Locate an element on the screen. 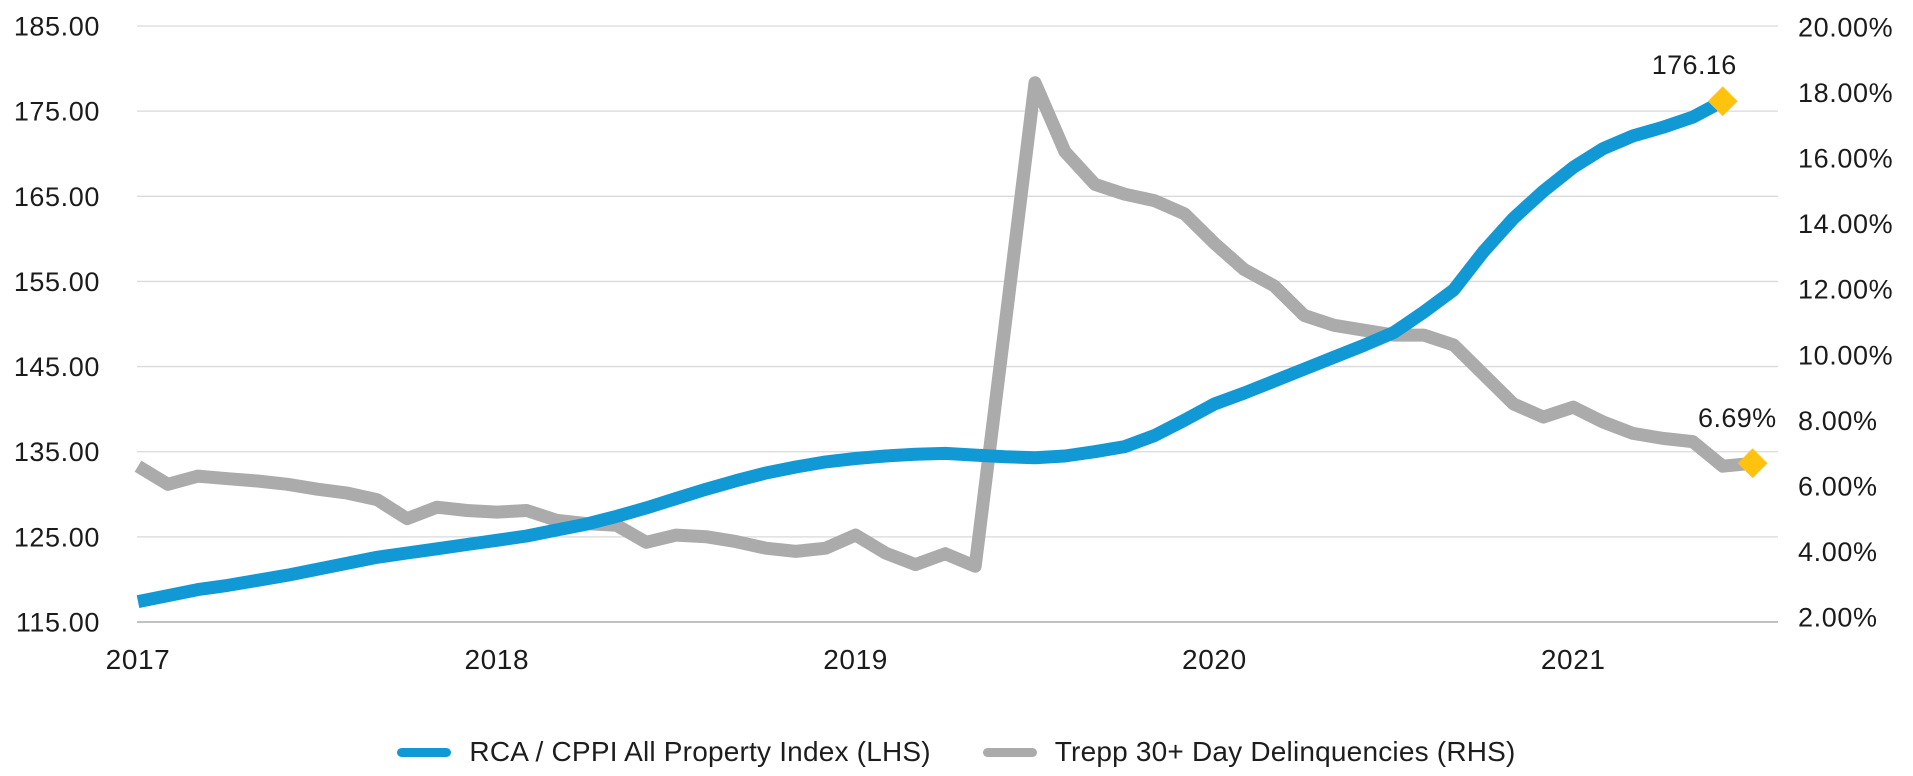  left-axis-tick-label: 155.00 is located at coordinates (57, 282).